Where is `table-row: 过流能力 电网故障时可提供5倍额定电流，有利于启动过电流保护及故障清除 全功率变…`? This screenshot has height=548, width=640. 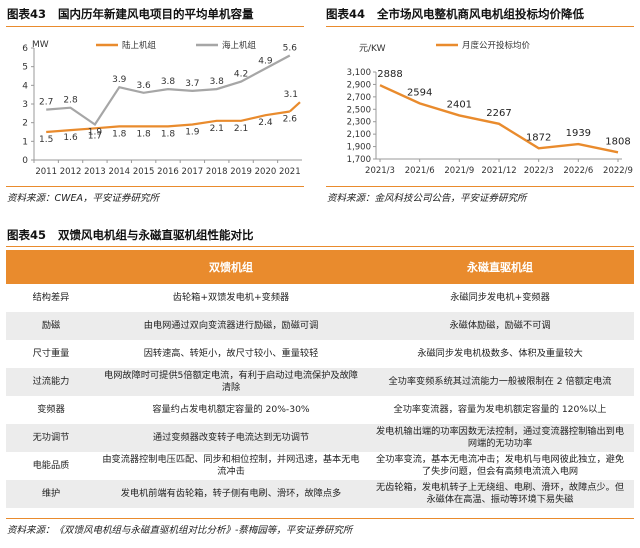
table-row: 过流能力 电网故障时可提供5倍额定电流，有利于启动过电流保护及故障清除 全功率变… is located at coordinates (320, 382).